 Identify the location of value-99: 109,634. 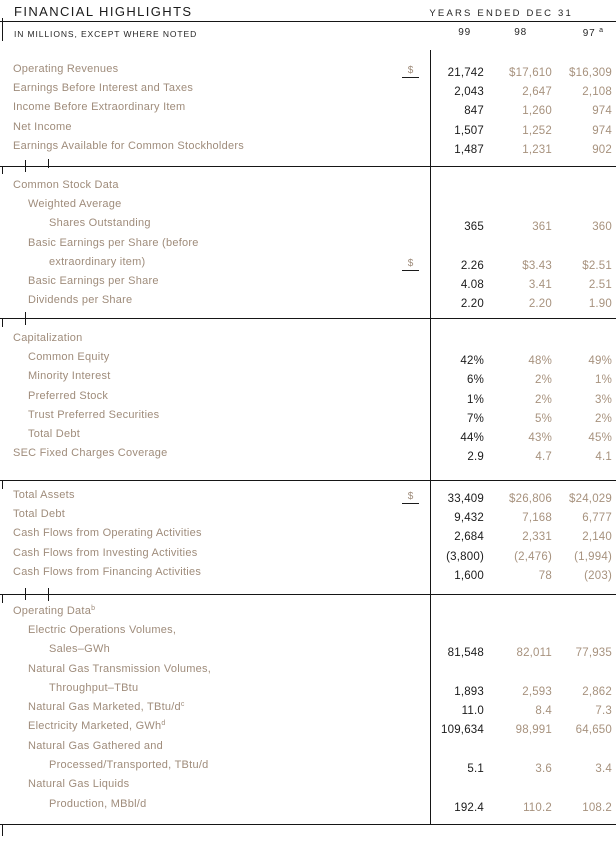
(462, 730).